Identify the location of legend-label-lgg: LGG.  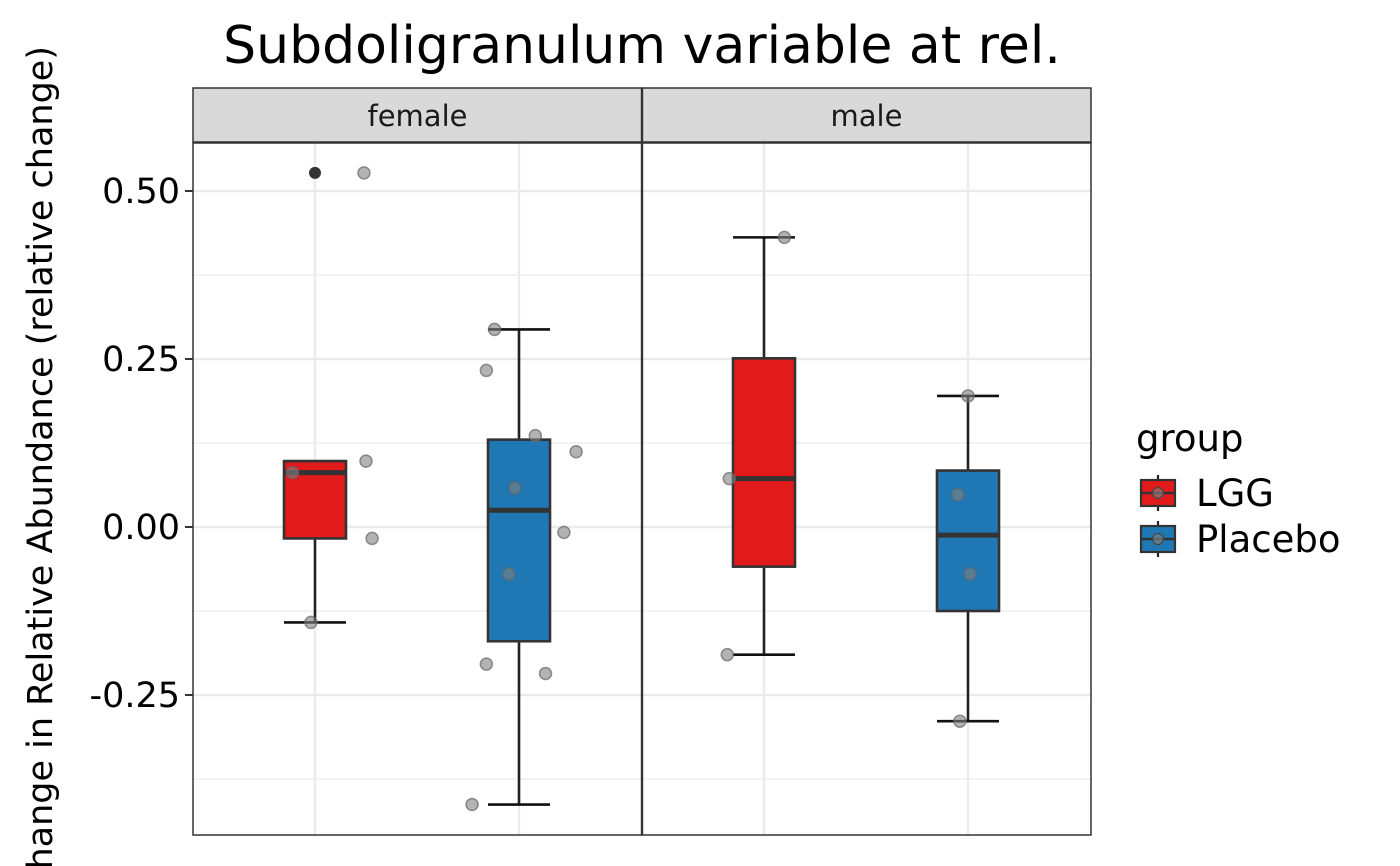
(1235, 493).